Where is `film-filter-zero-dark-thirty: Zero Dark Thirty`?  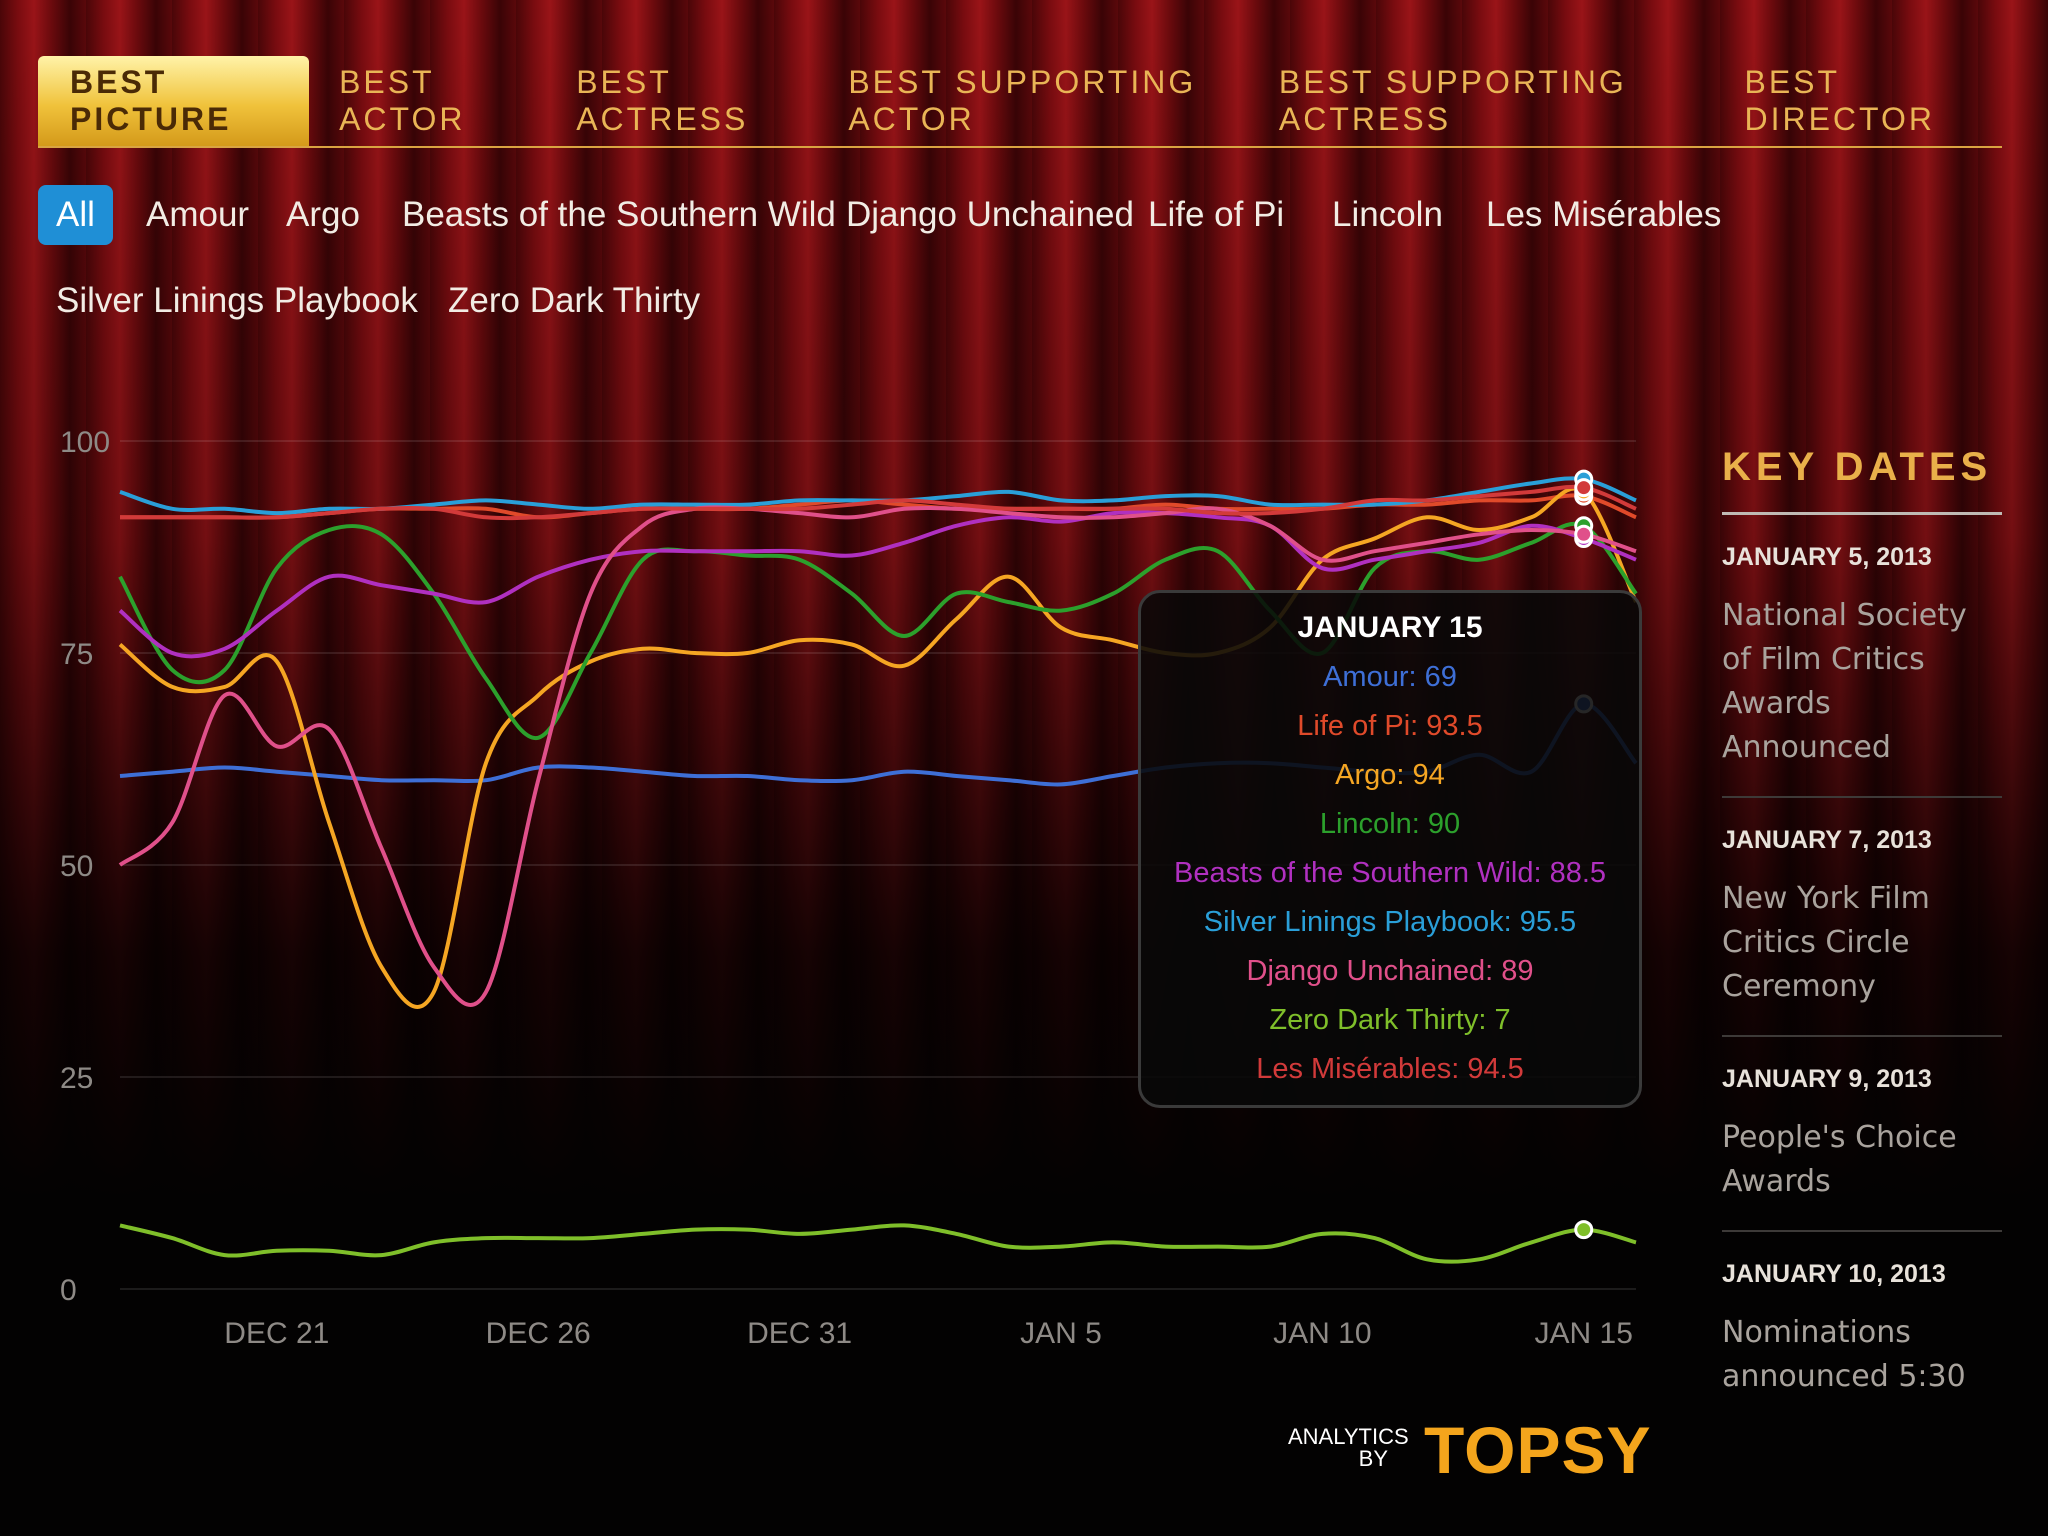 film-filter-zero-dark-thirty: Zero Dark Thirty is located at coordinates (574, 300).